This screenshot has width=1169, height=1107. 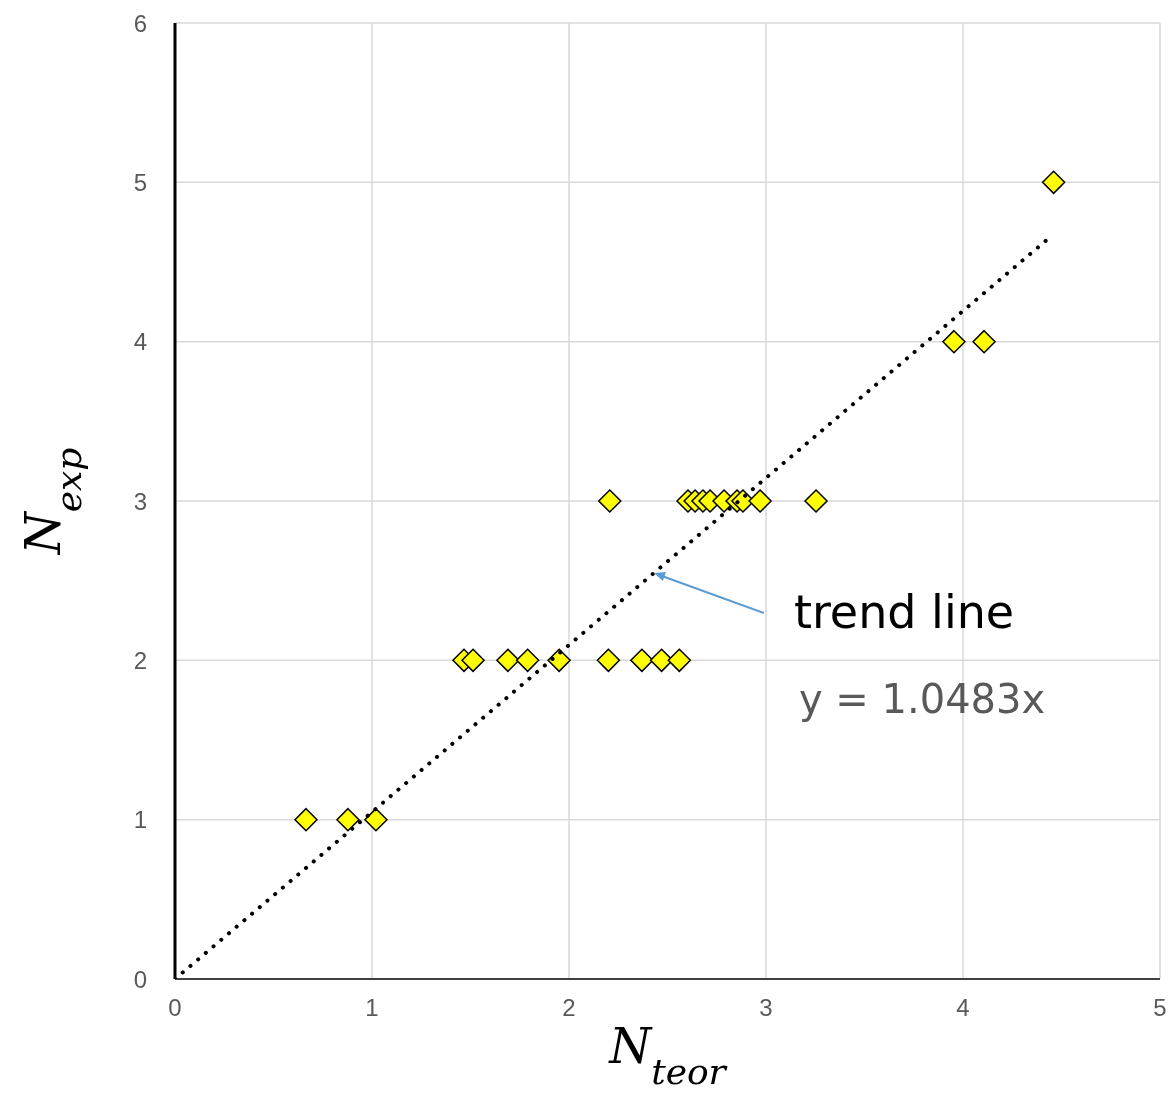 What do you see at coordinates (1160, 1008) in the screenshot?
I see `x-tick-label: 5` at bounding box center [1160, 1008].